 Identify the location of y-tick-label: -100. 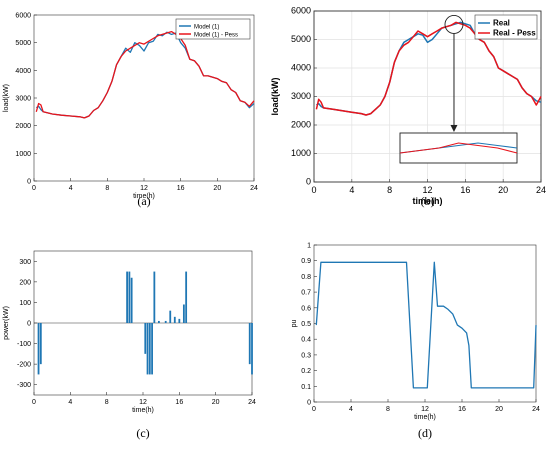
(24, 344).